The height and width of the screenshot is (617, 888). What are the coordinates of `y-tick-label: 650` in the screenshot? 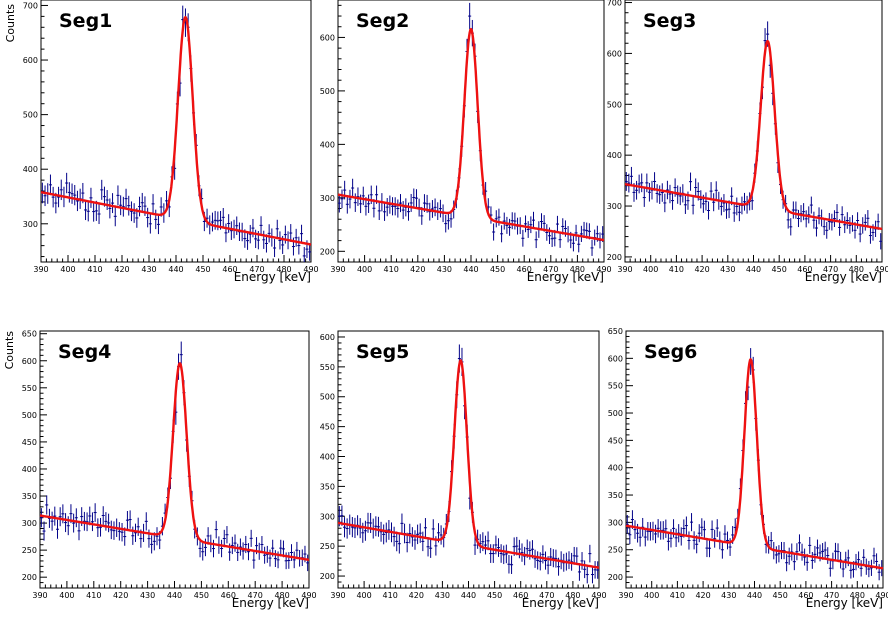 It's located at (615, 331).